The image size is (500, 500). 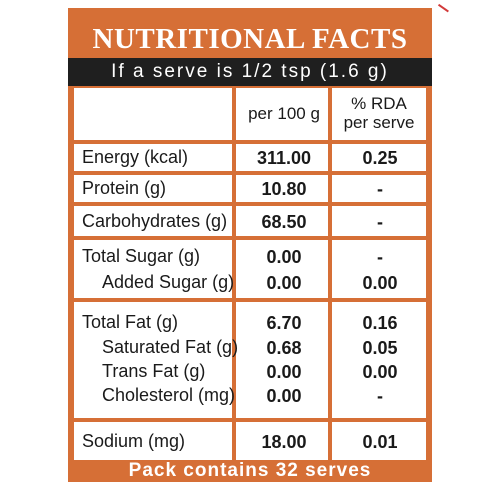 What do you see at coordinates (440, 13) in the screenshot?
I see `corner-mark` at bounding box center [440, 13].